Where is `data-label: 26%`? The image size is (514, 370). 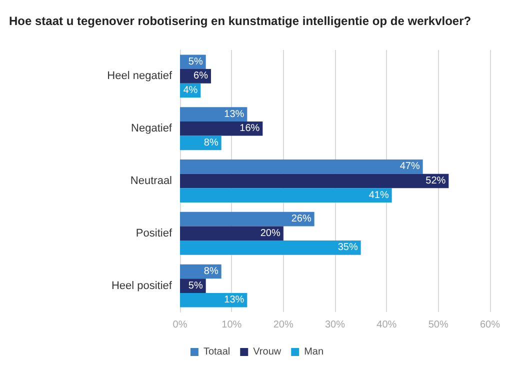
data-label: 26% is located at coordinates (301, 219).